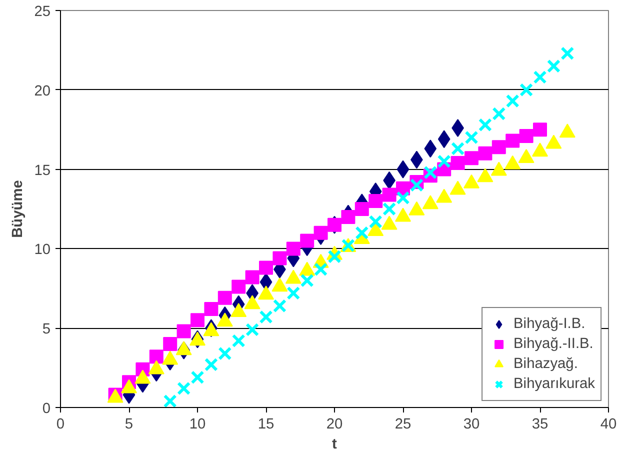 This screenshot has height=459, width=622. I want to click on x-tick-label: 0, so click(60, 424).